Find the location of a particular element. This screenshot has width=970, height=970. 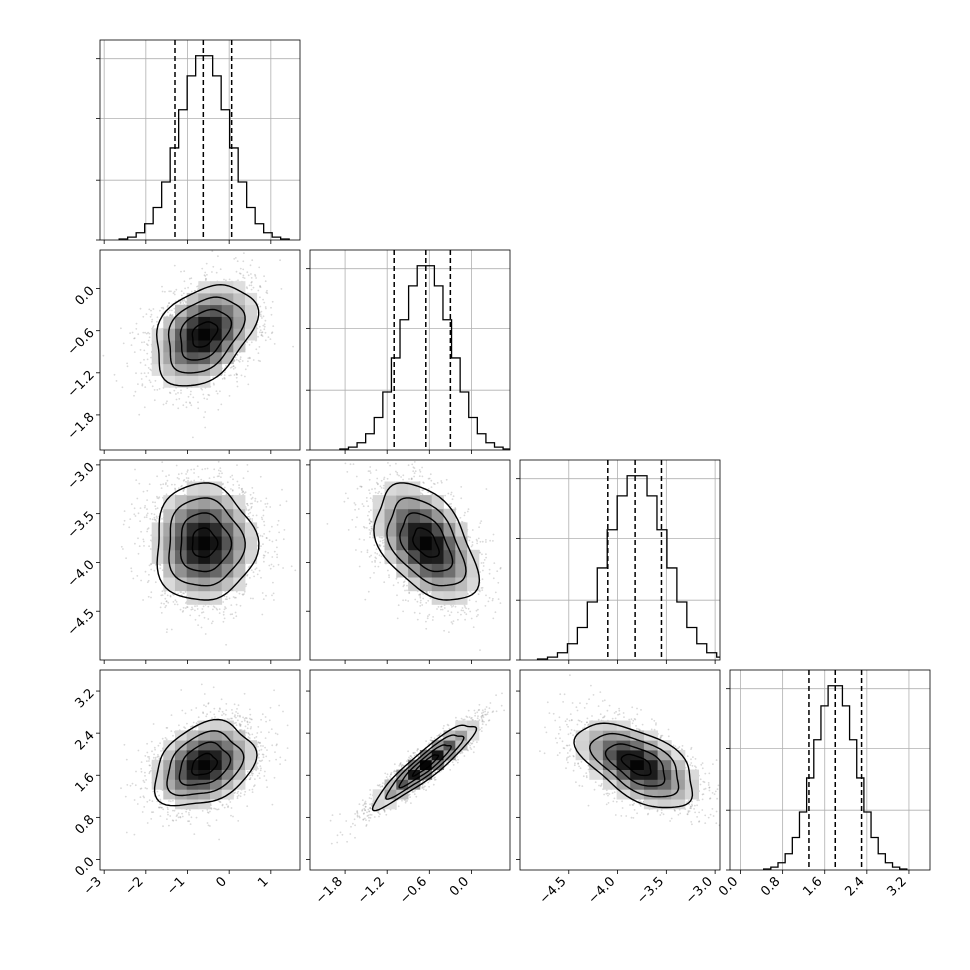

y-tick-label: −0.6 is located at coordinates (81, 342).